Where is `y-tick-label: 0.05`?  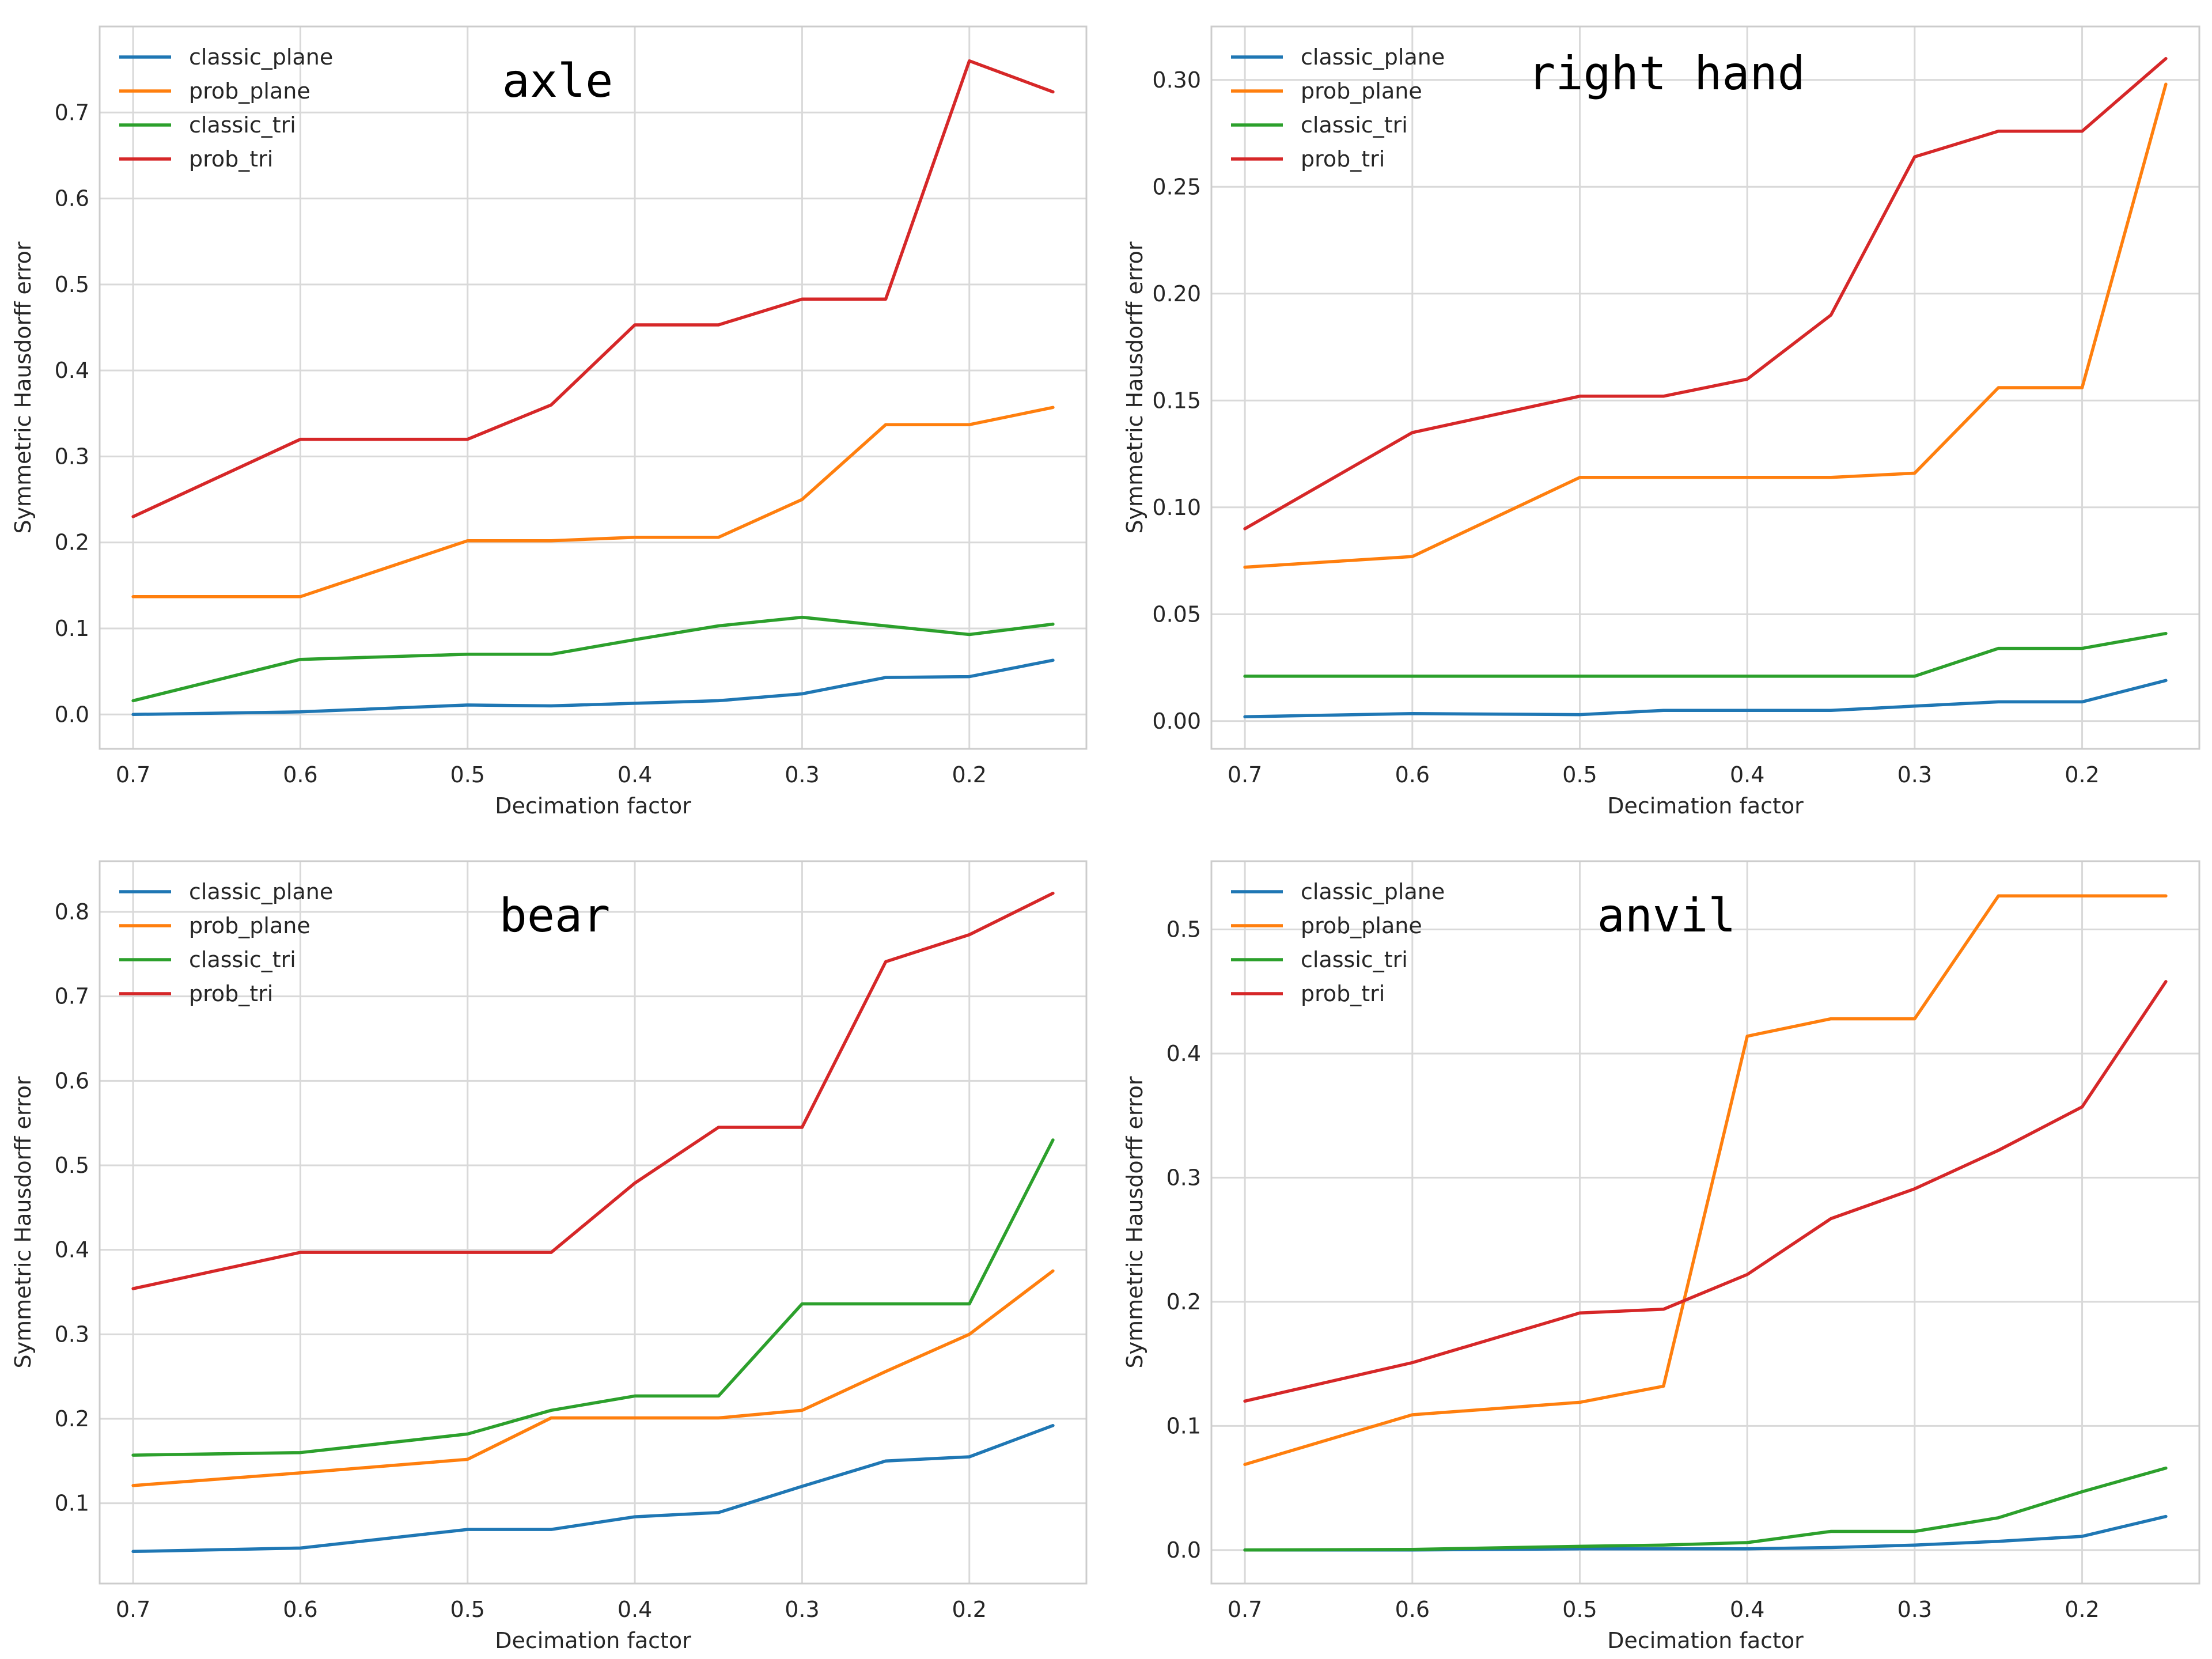
y-tick-label: 0.05 is located at coordinates (1176, 614).